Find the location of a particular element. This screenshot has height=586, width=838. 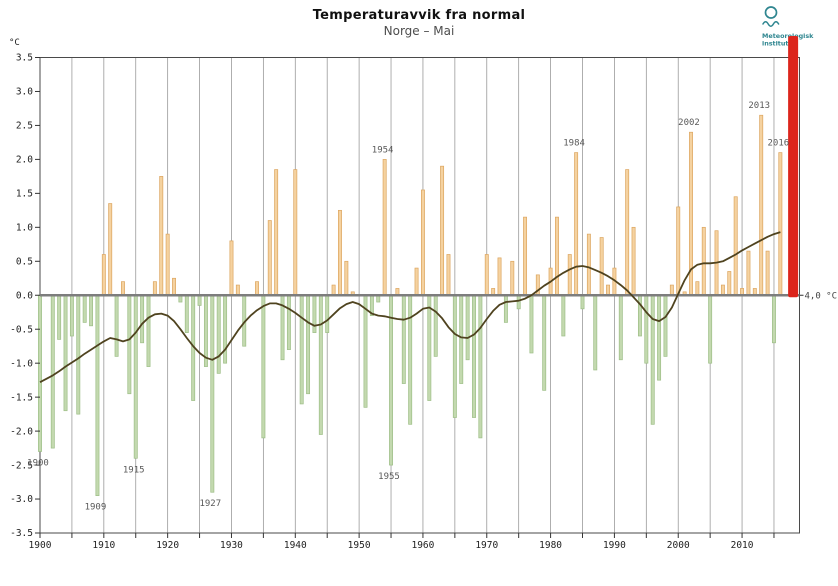

y-axis-tick-label: -1.0 is located at coordinates (21, 363).